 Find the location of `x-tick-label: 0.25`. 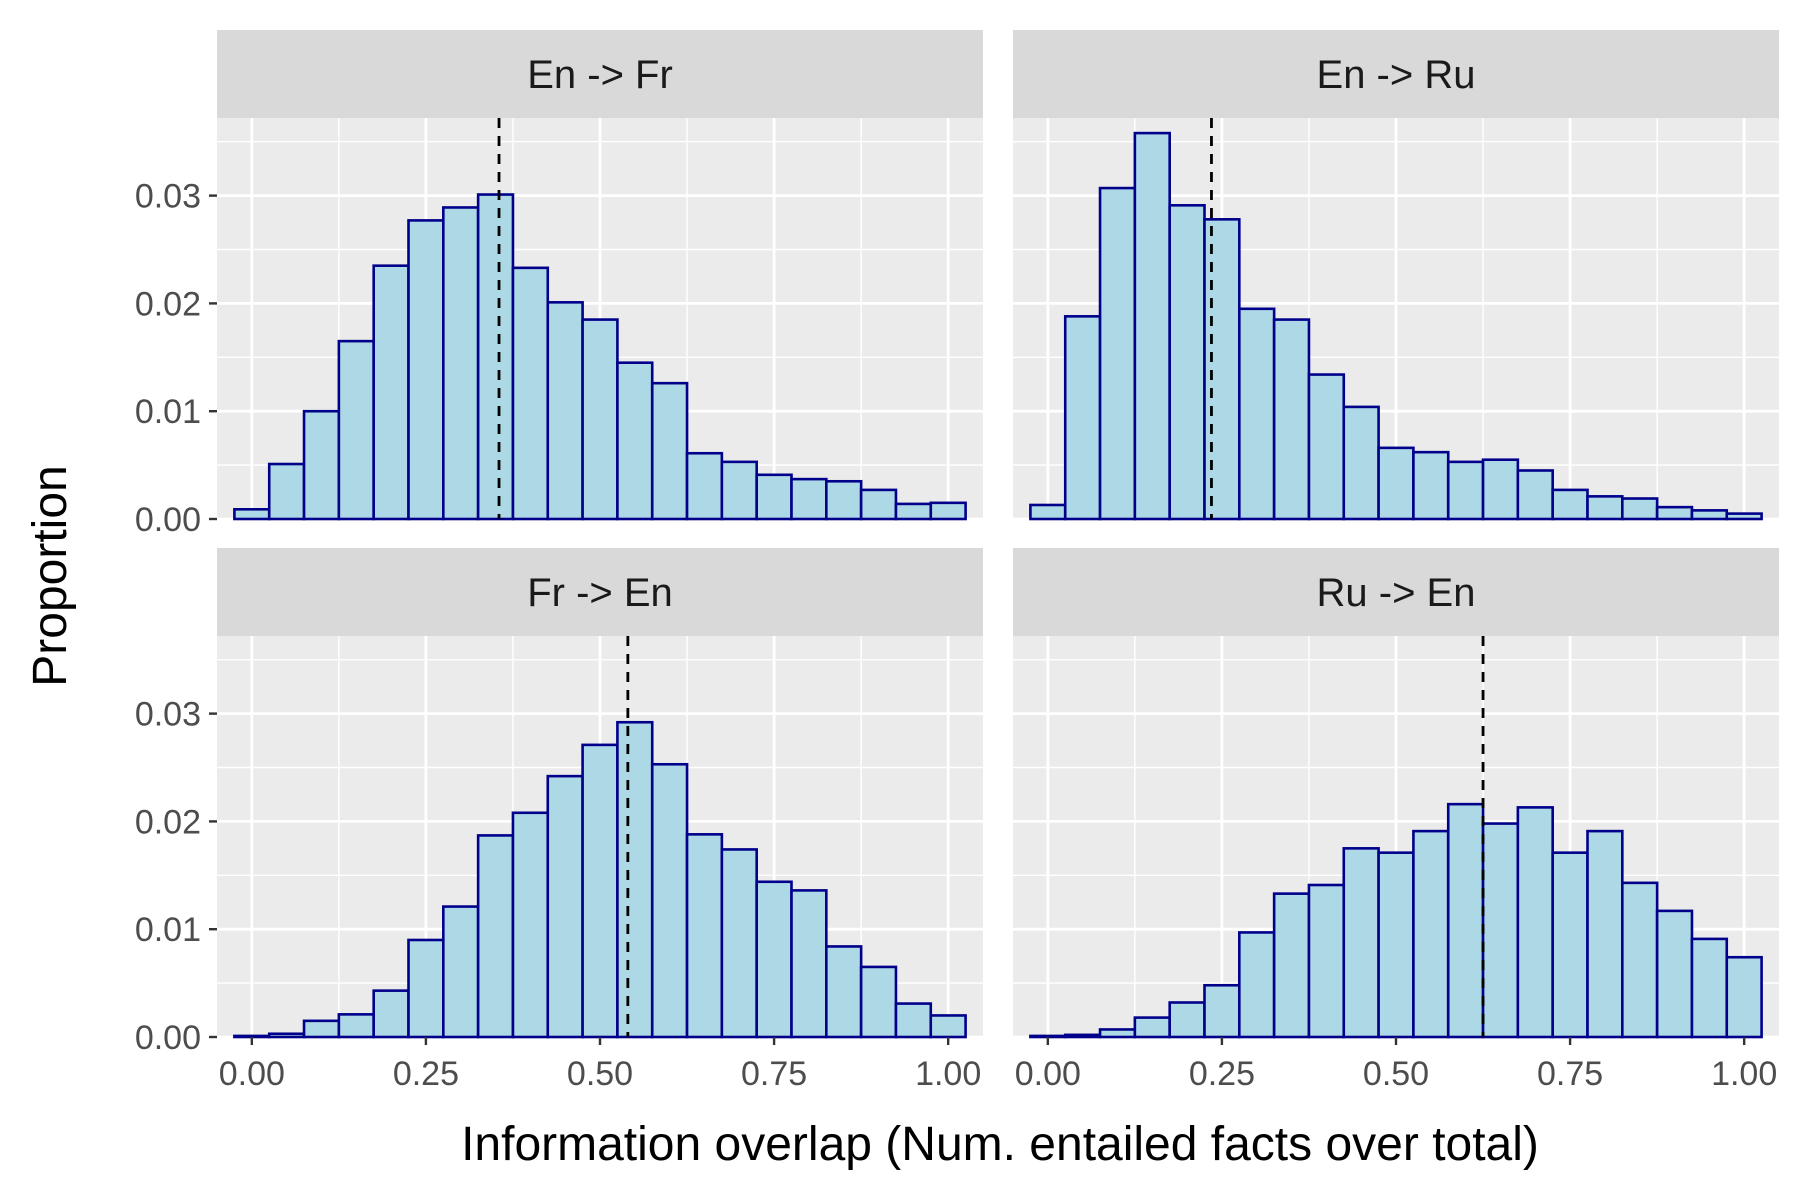

x-tick-label: 0.25 is located at coordinates (1222, 1074).